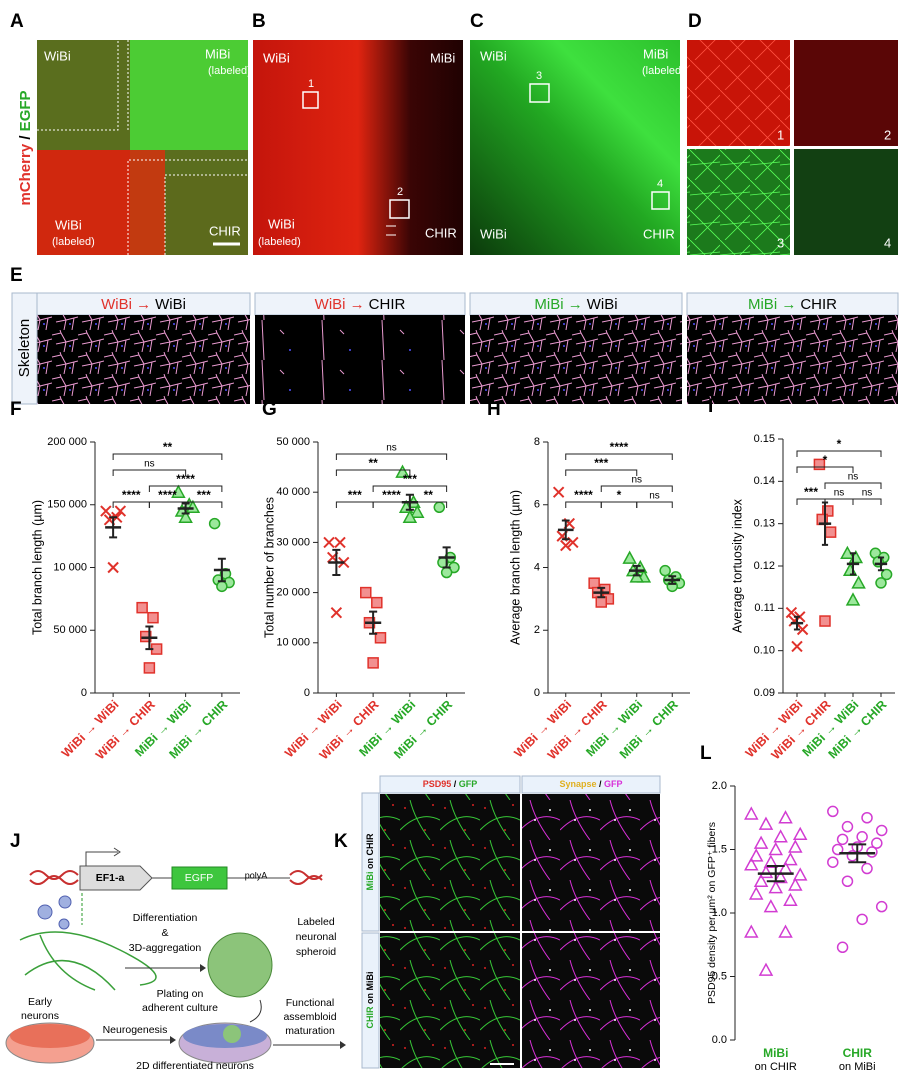  I want to click on panel-letter: G, so click(269, 409).